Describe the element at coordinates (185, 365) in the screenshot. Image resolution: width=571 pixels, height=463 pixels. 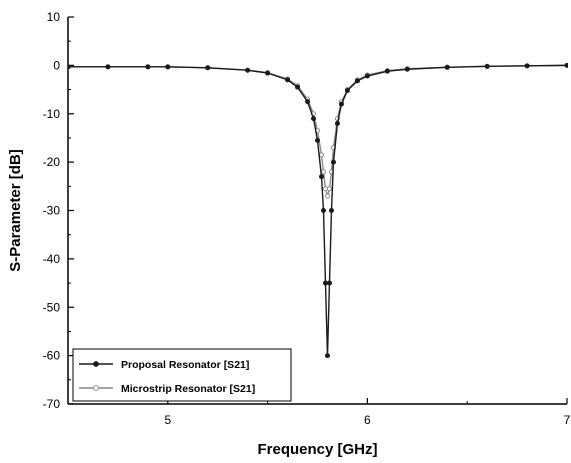
I see `legend-label: Proposal Resonator [S21]` at that location.